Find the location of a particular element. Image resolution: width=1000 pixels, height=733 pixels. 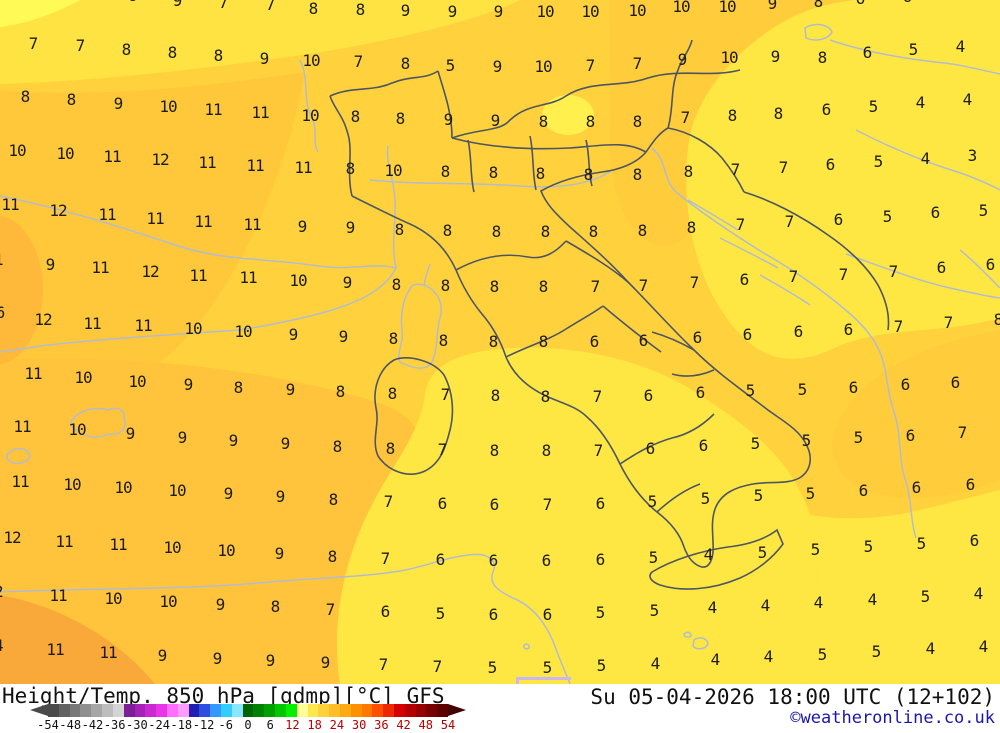

border-austria-north is located at coordinates (596, 104).